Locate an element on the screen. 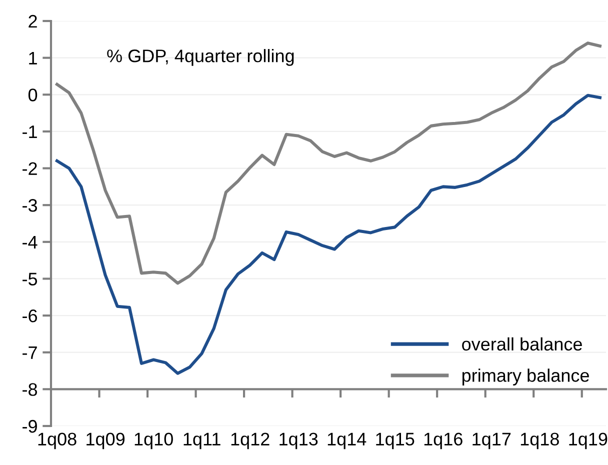 This screenshot has height=465, width=608. y-tick-label: -2 is located at coordinates (29, 168).